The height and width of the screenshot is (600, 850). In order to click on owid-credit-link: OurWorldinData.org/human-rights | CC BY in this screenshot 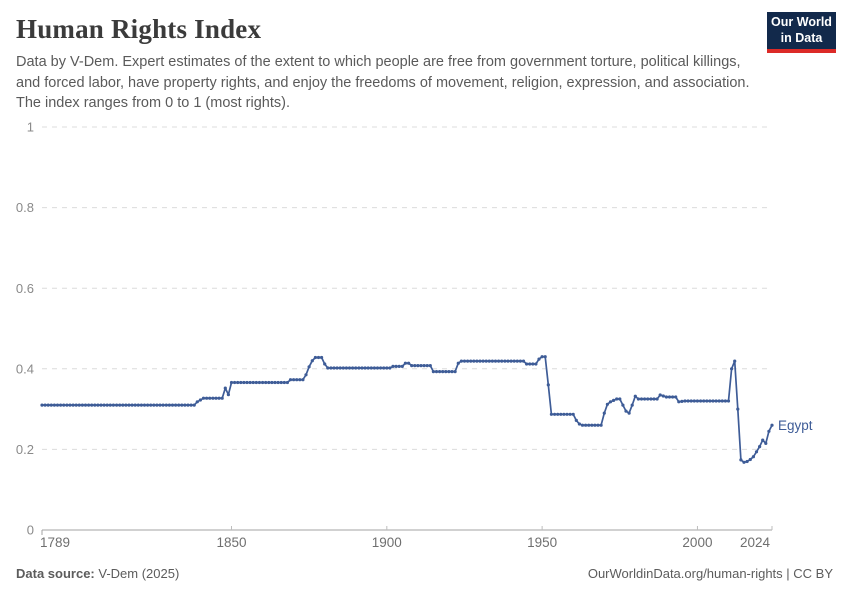, I will do `click(710, 573)`.